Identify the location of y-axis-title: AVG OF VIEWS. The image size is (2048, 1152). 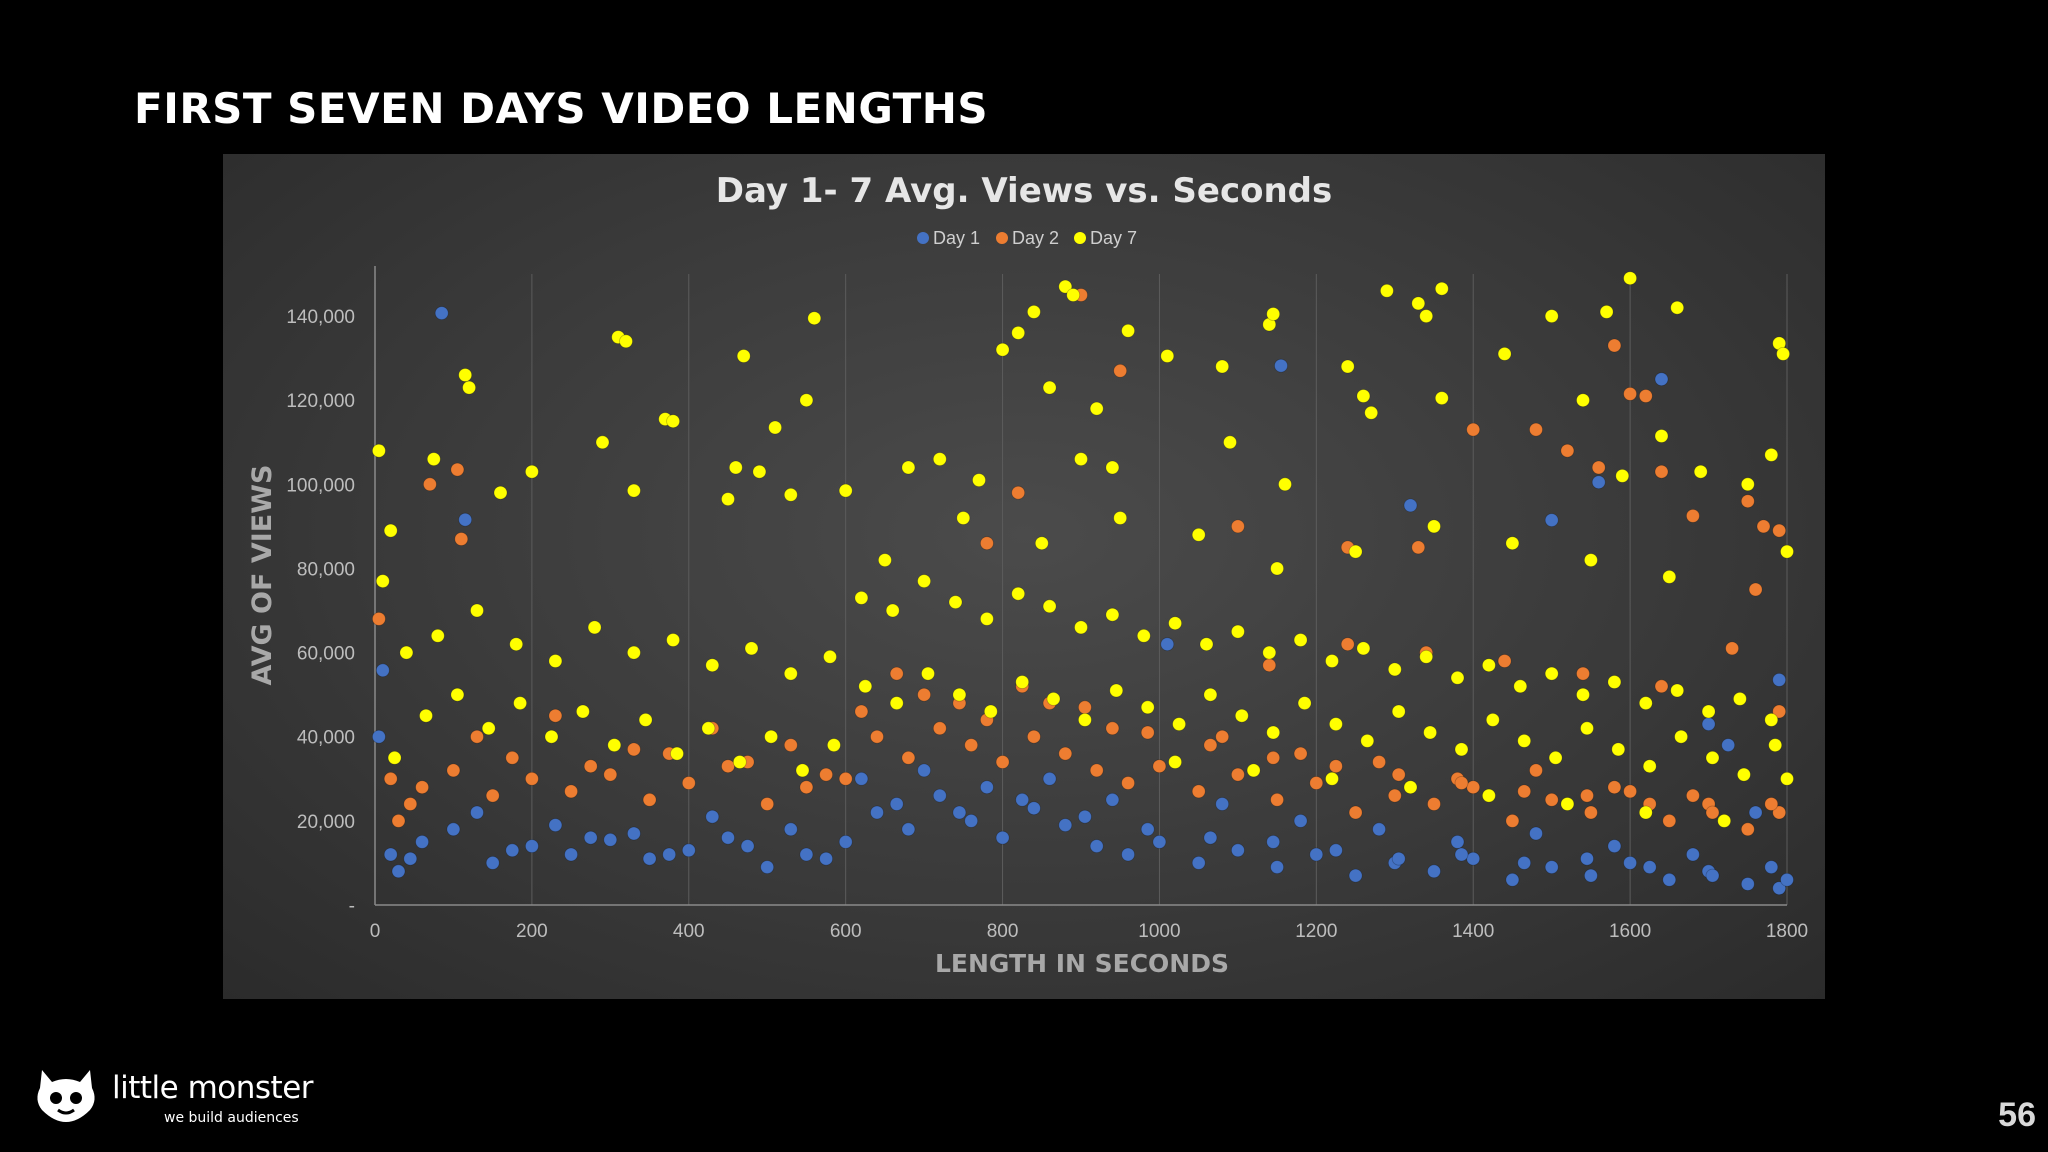
(262, 575).